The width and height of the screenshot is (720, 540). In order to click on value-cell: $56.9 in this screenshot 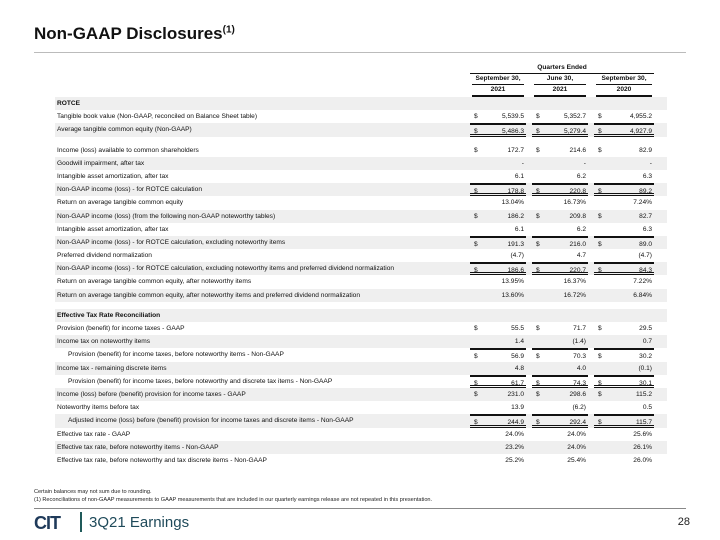, I will do `click(498, 354)`.